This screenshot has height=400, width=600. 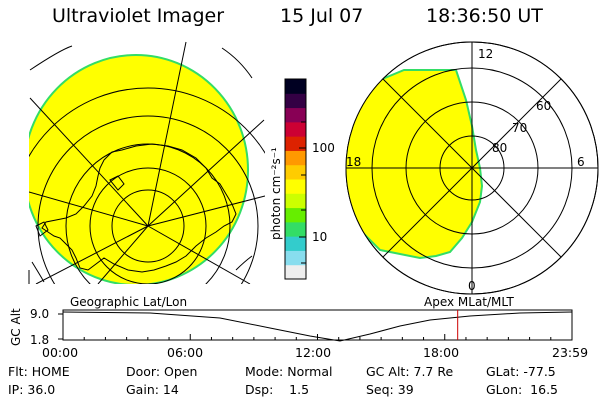 I want to click on lat-label-60: 60, so click(x=543, y=106).